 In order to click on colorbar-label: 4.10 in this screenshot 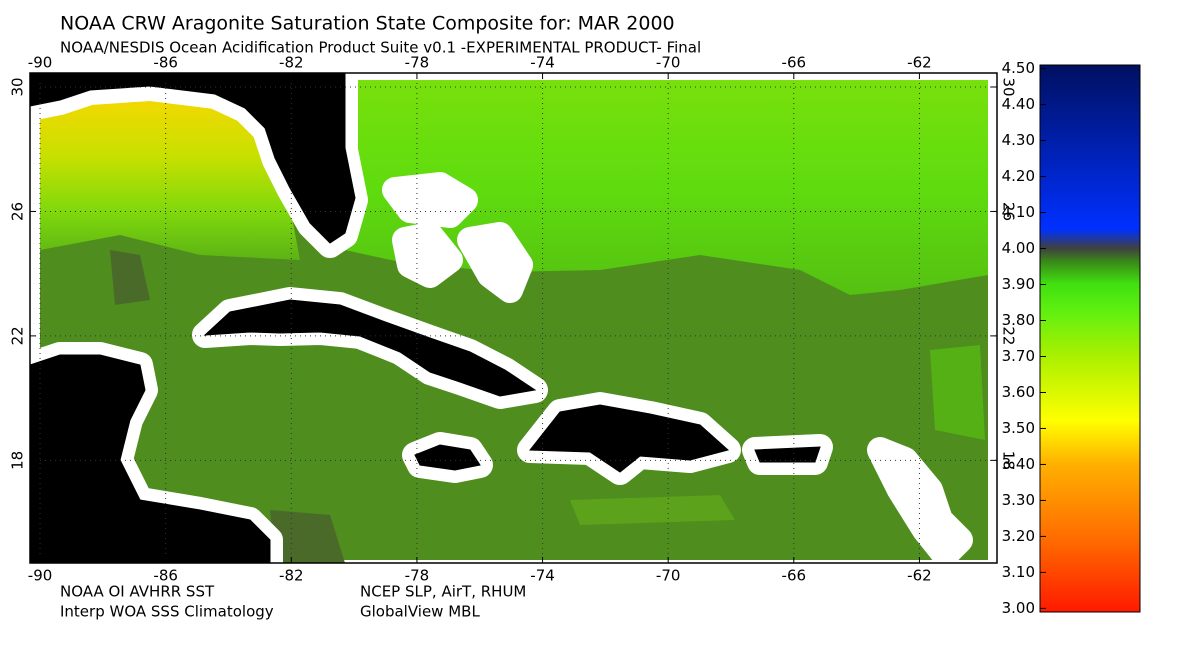, I will do `click(1018, 212)`.